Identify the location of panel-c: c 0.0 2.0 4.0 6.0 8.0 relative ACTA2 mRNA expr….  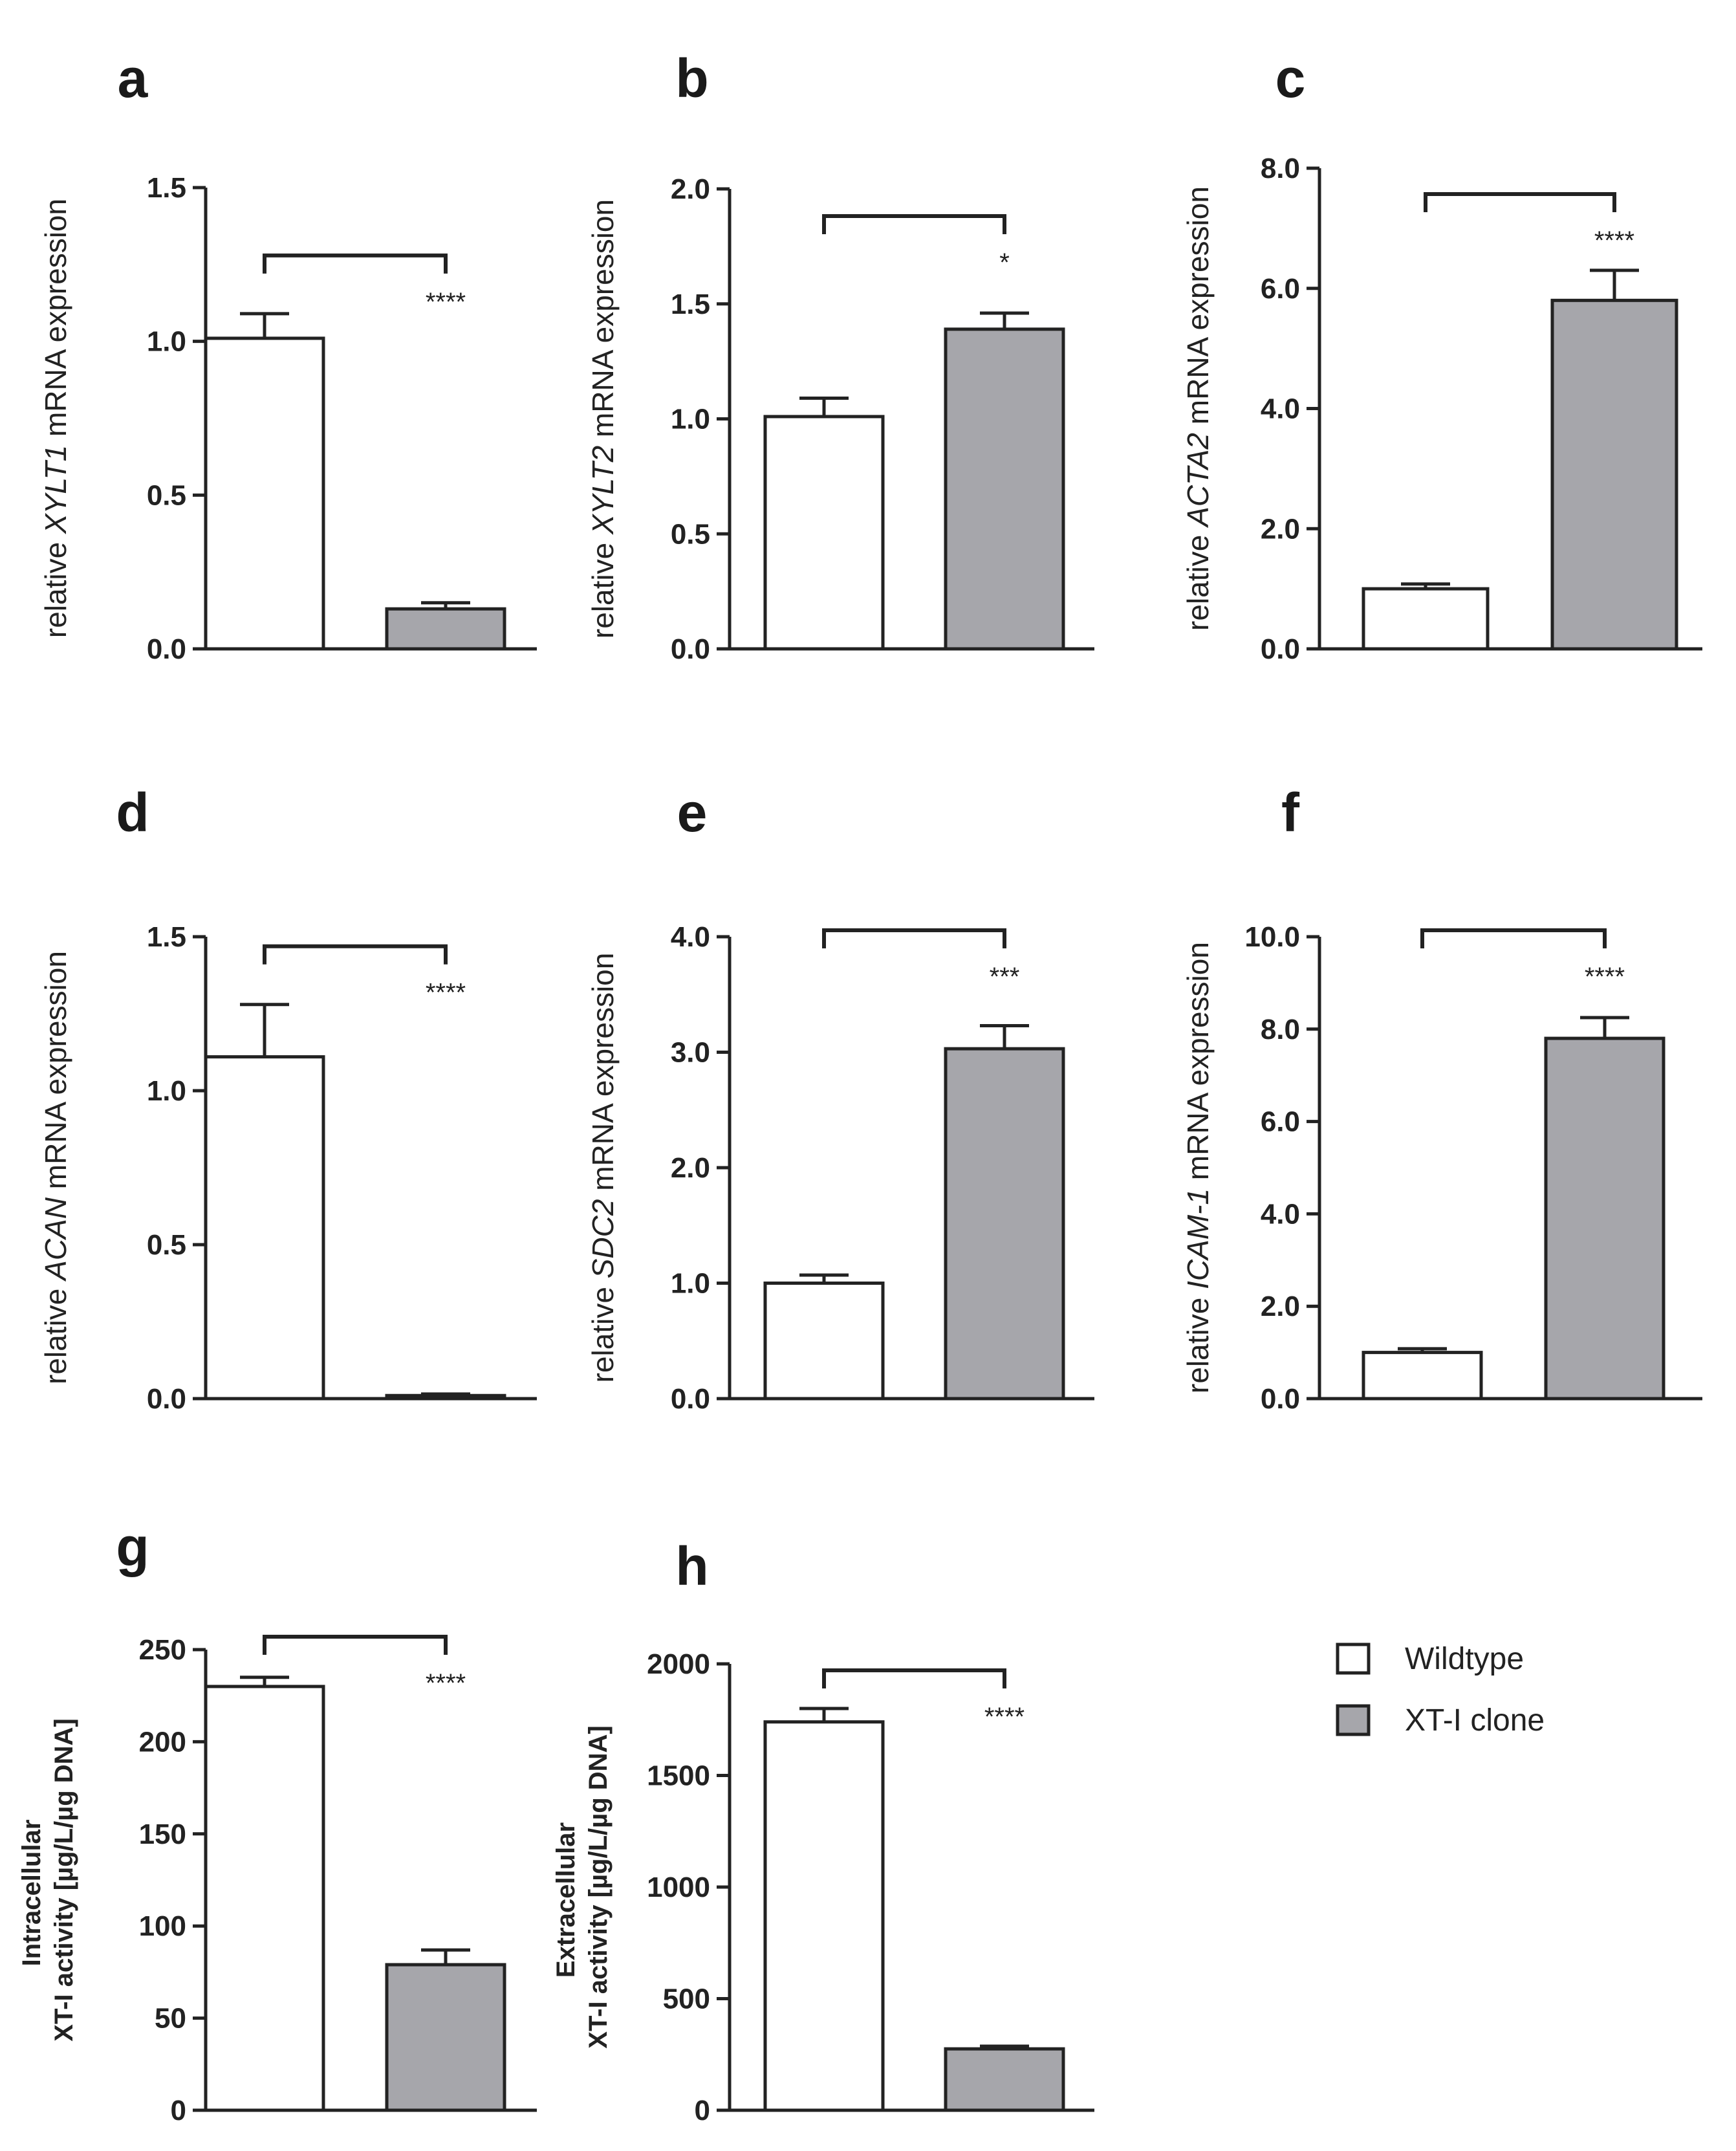
(1441, 356).